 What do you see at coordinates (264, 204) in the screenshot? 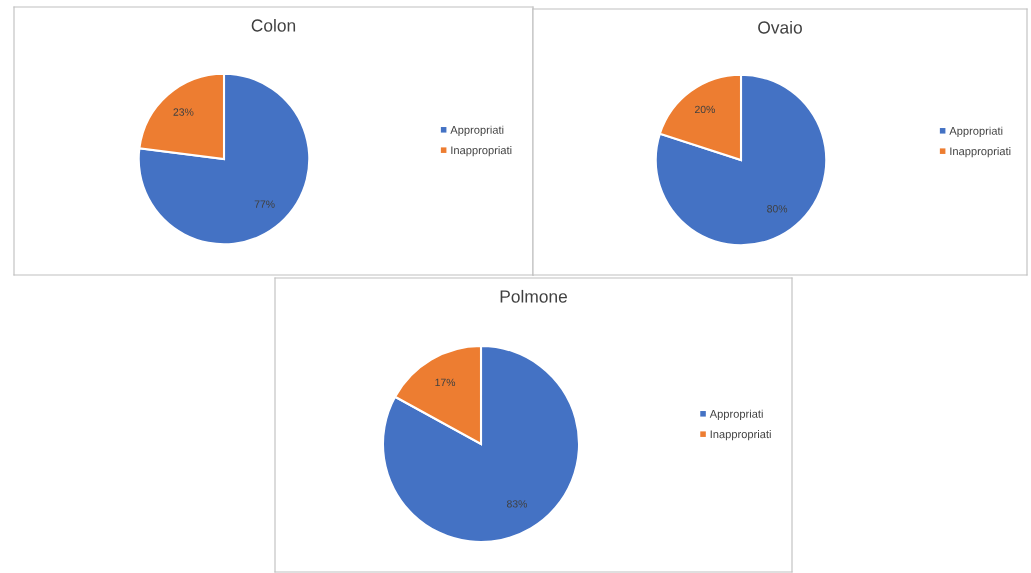
I see `data-label: 77%` at bounding box center [264, 204].